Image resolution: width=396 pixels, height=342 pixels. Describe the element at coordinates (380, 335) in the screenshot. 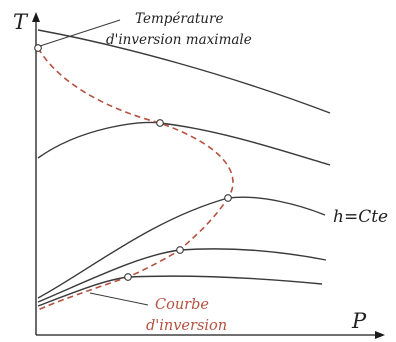

I see `x-axis-arrow` at that location.